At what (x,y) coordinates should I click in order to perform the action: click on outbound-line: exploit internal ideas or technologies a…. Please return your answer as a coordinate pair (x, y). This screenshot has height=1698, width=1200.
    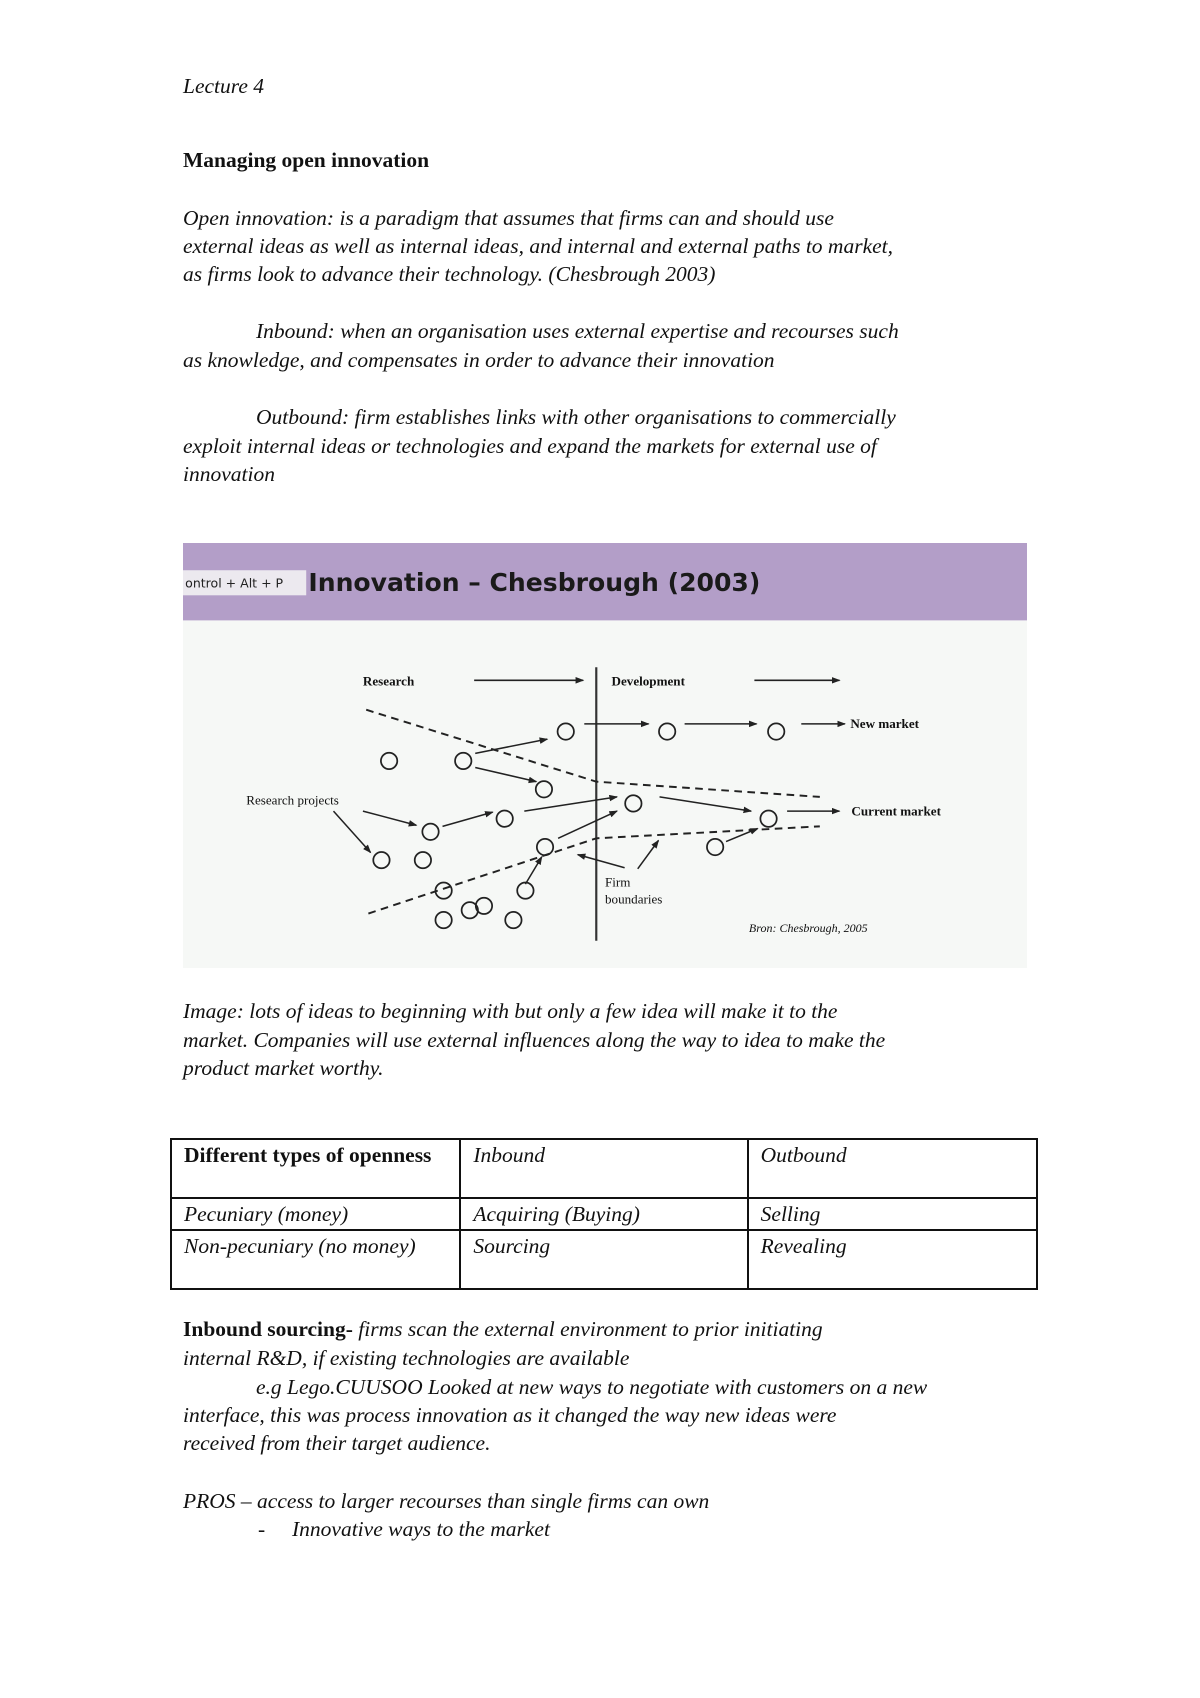
    Looking at the image, I should click on (530, 446).